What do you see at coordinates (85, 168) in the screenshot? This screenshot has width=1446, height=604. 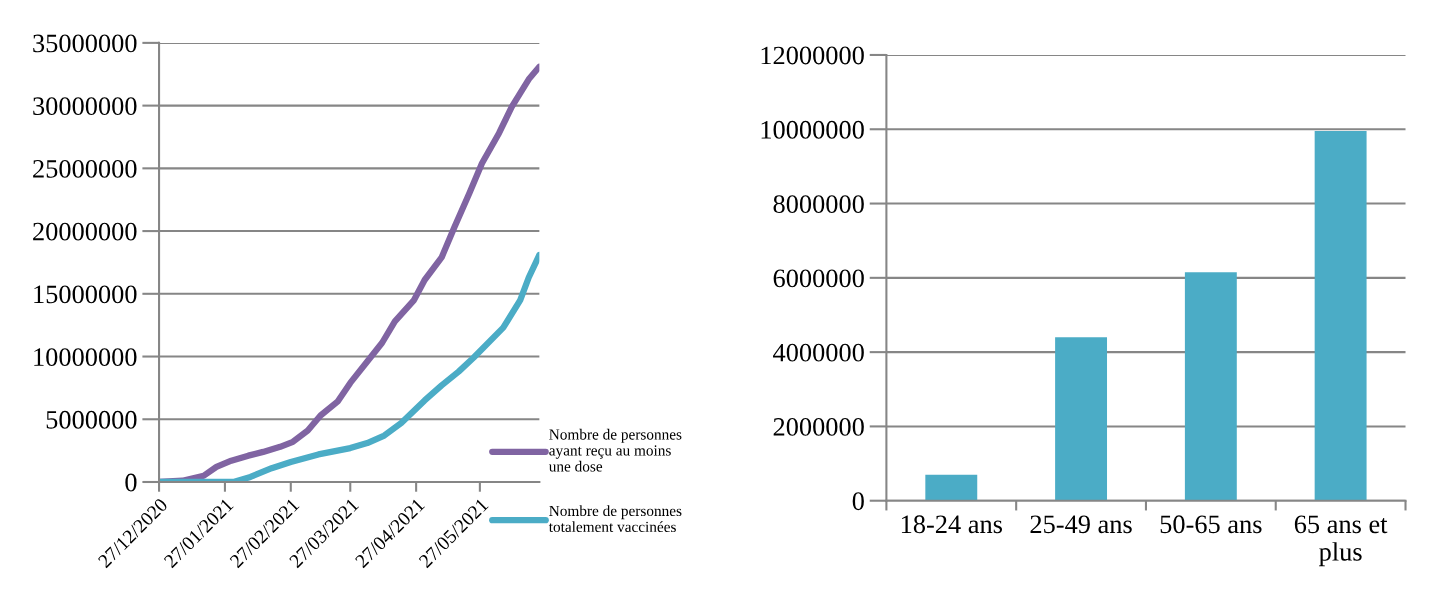 I see `y-tick-label: 25000000` at bounding box center [85, 168].